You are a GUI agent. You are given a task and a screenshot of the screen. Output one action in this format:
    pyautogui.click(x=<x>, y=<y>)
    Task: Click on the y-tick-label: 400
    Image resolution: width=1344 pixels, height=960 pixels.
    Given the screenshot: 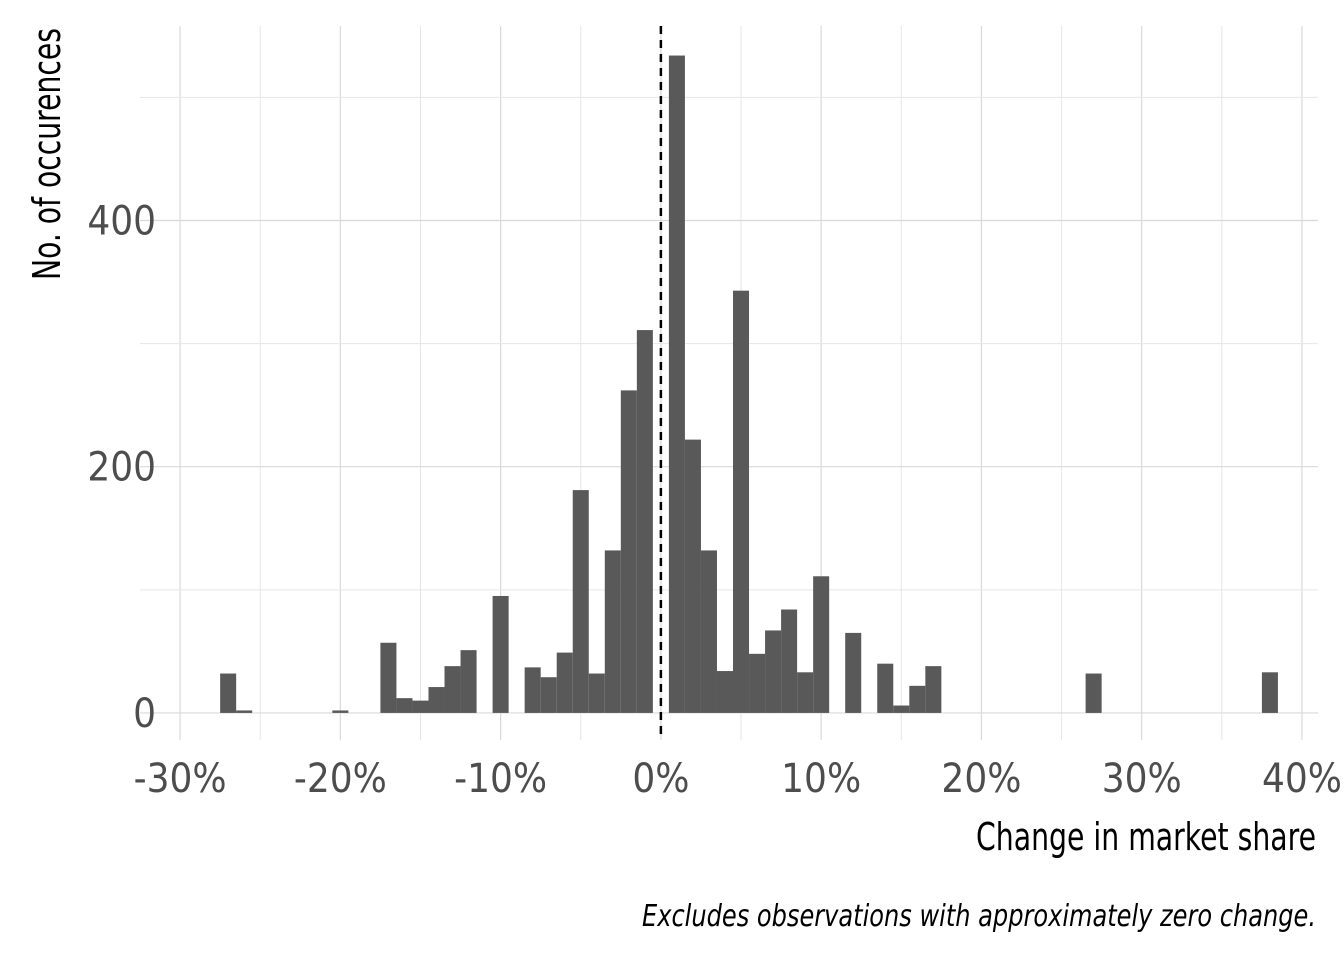 What is the action you would take?
    pyautogui.click(x=121, y=222)
    